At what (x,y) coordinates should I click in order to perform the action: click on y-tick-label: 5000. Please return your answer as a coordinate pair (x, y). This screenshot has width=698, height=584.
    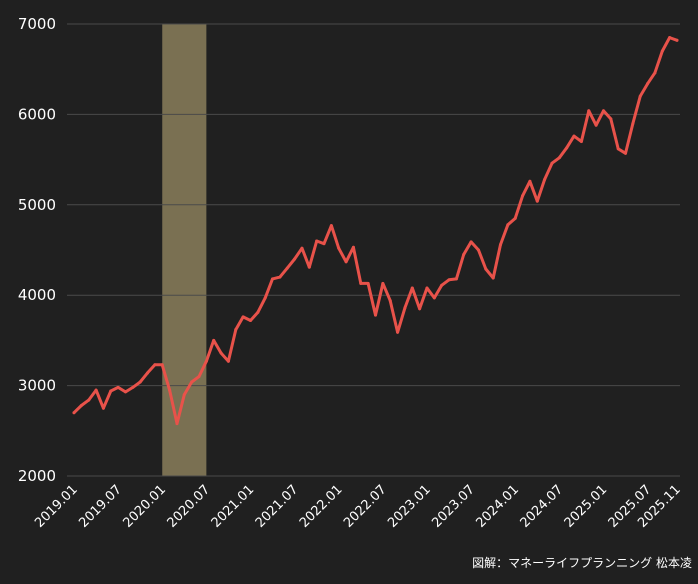
    Looking at the image, I should click on (37, 205).